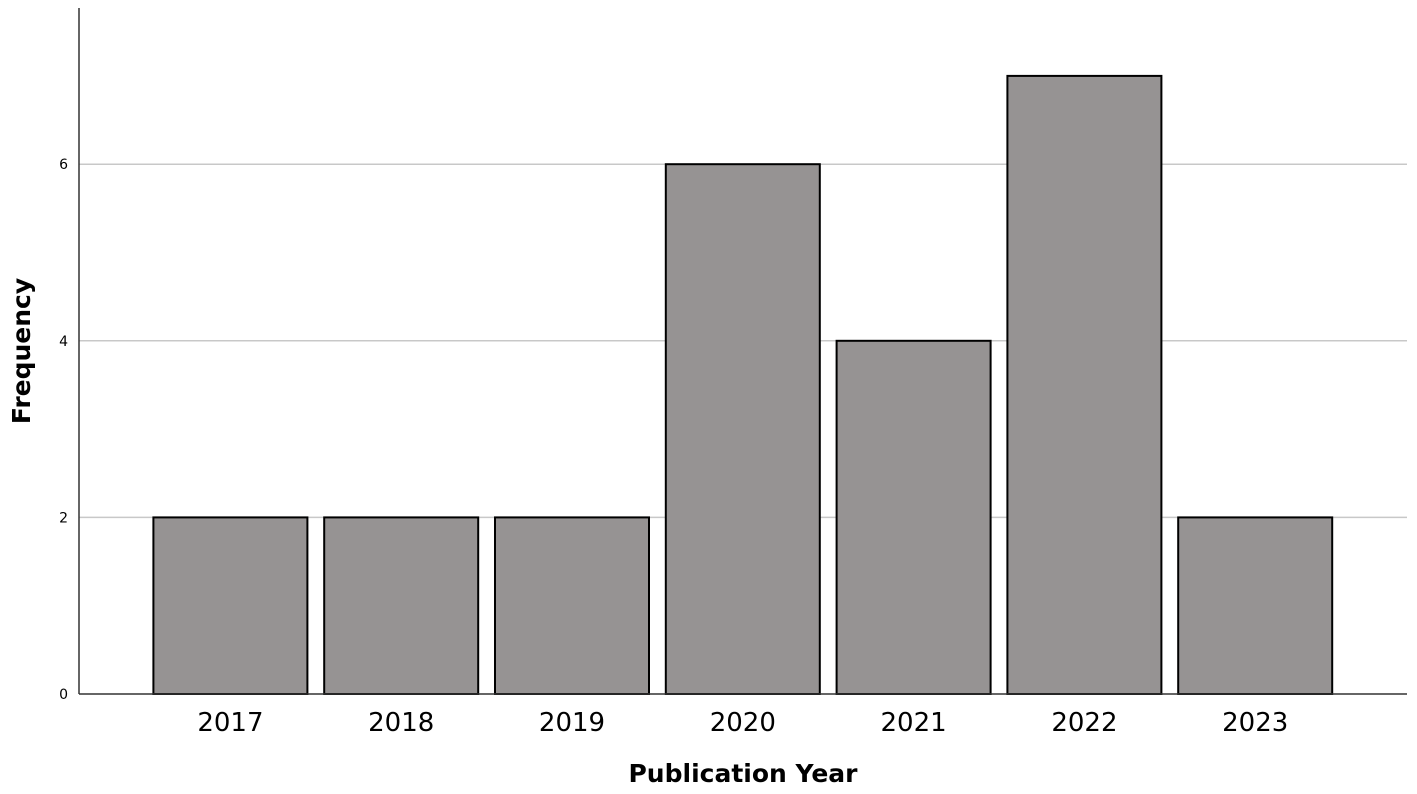  What do you see at coordinates (572, 723) in the screenshot?
I see `x-tick-label-2019: 2019` at bounding box center [572, 723].